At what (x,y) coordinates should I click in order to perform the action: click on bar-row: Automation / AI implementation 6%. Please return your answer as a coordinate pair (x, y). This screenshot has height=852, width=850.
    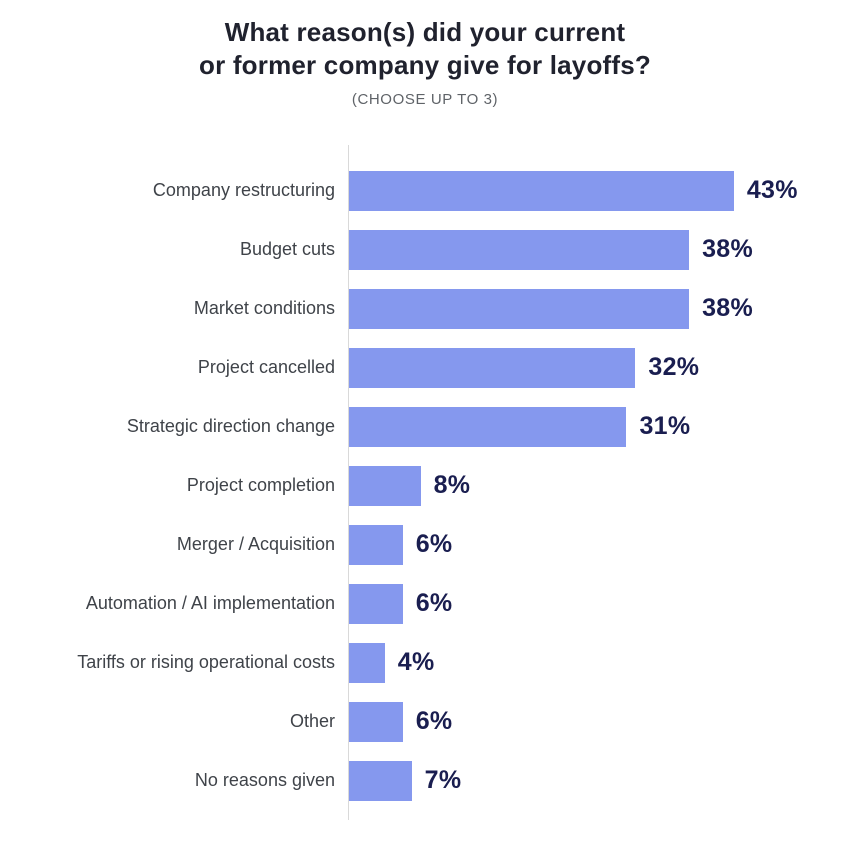
    Looking at the image, I should click on (425, 603).